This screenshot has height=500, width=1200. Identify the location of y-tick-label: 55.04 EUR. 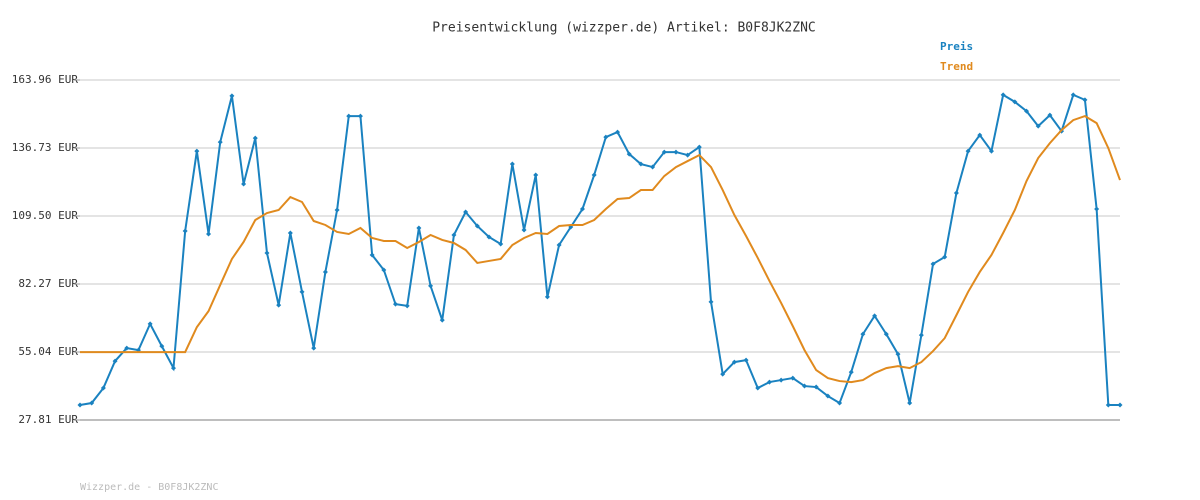
(48, 351).